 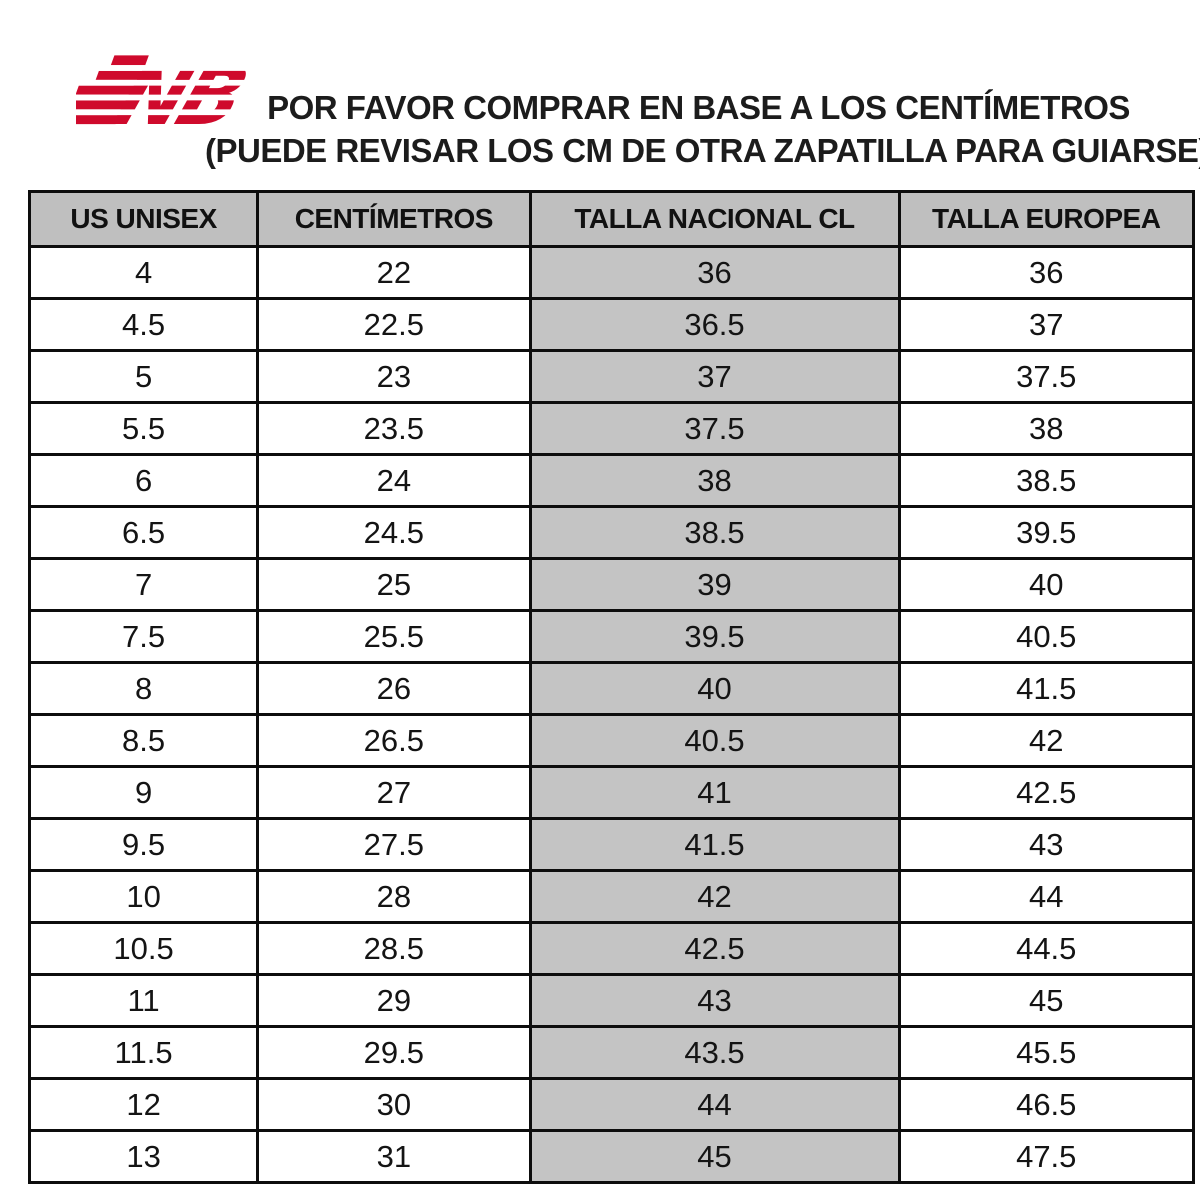 I want to click on table-row: 9 27 41 42.5, so click(x=611, y=792).